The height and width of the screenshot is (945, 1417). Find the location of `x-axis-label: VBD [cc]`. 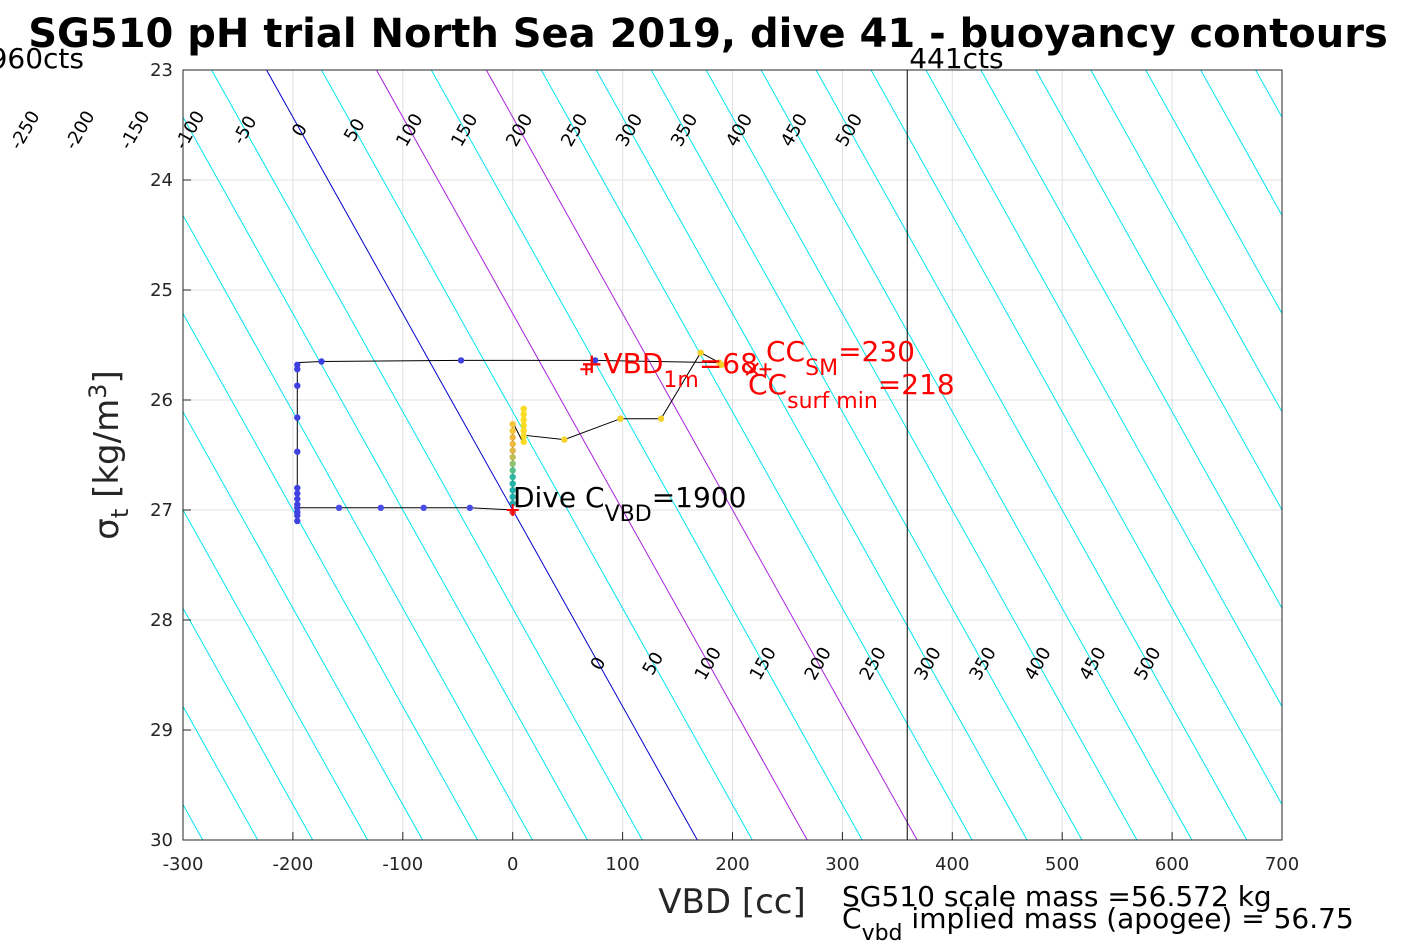

x-axis-label: VBD [cc] is located at coordinates (732, 902).